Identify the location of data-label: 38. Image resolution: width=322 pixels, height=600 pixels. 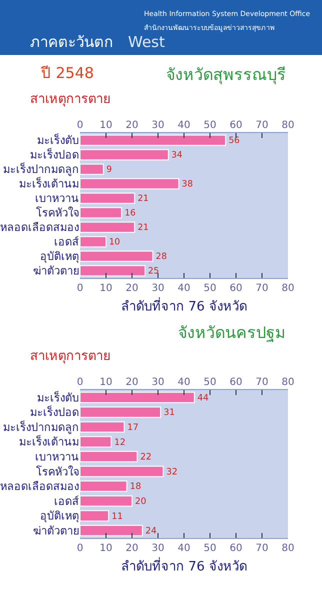
(187, 185).